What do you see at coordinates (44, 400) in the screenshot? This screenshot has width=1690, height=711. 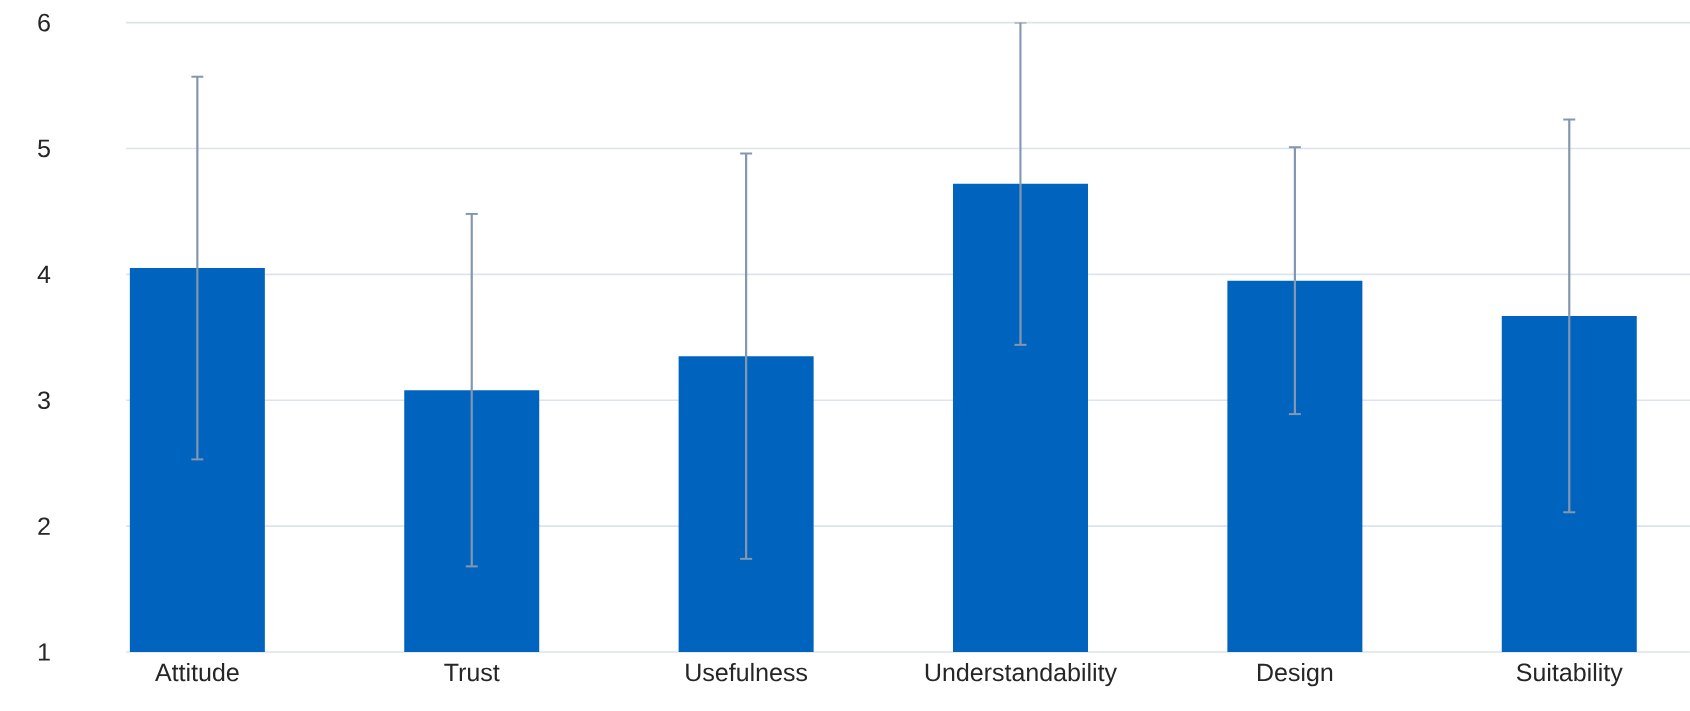 I see `y-tick-label: 3` at bounding box center [44, 400].